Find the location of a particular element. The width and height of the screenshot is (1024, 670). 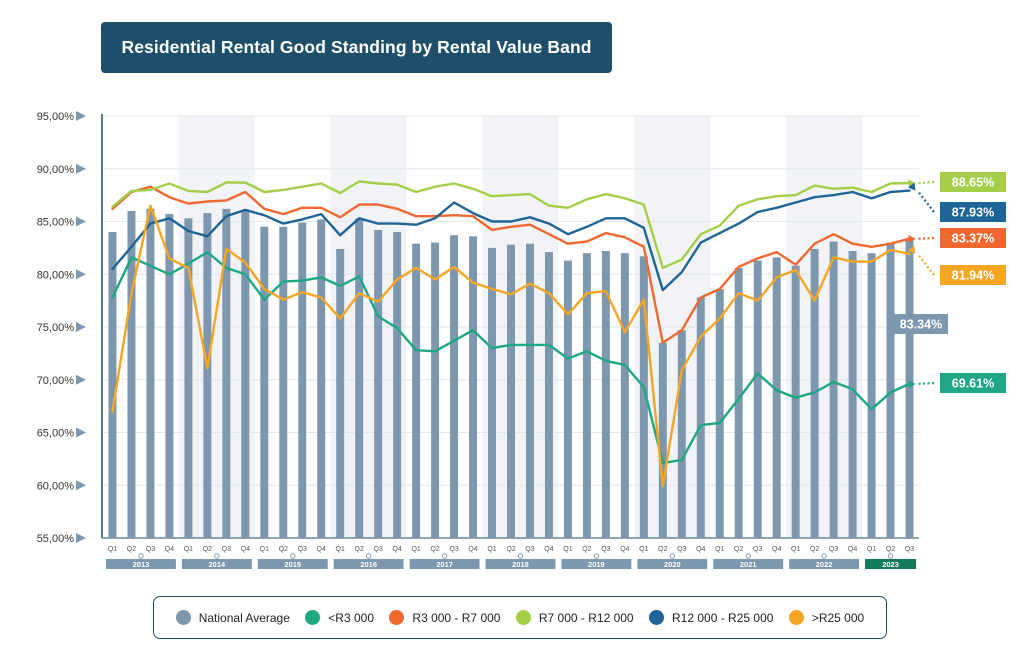

legend-label: R3 000 - R7 000 is located at coordinates (456, 617).